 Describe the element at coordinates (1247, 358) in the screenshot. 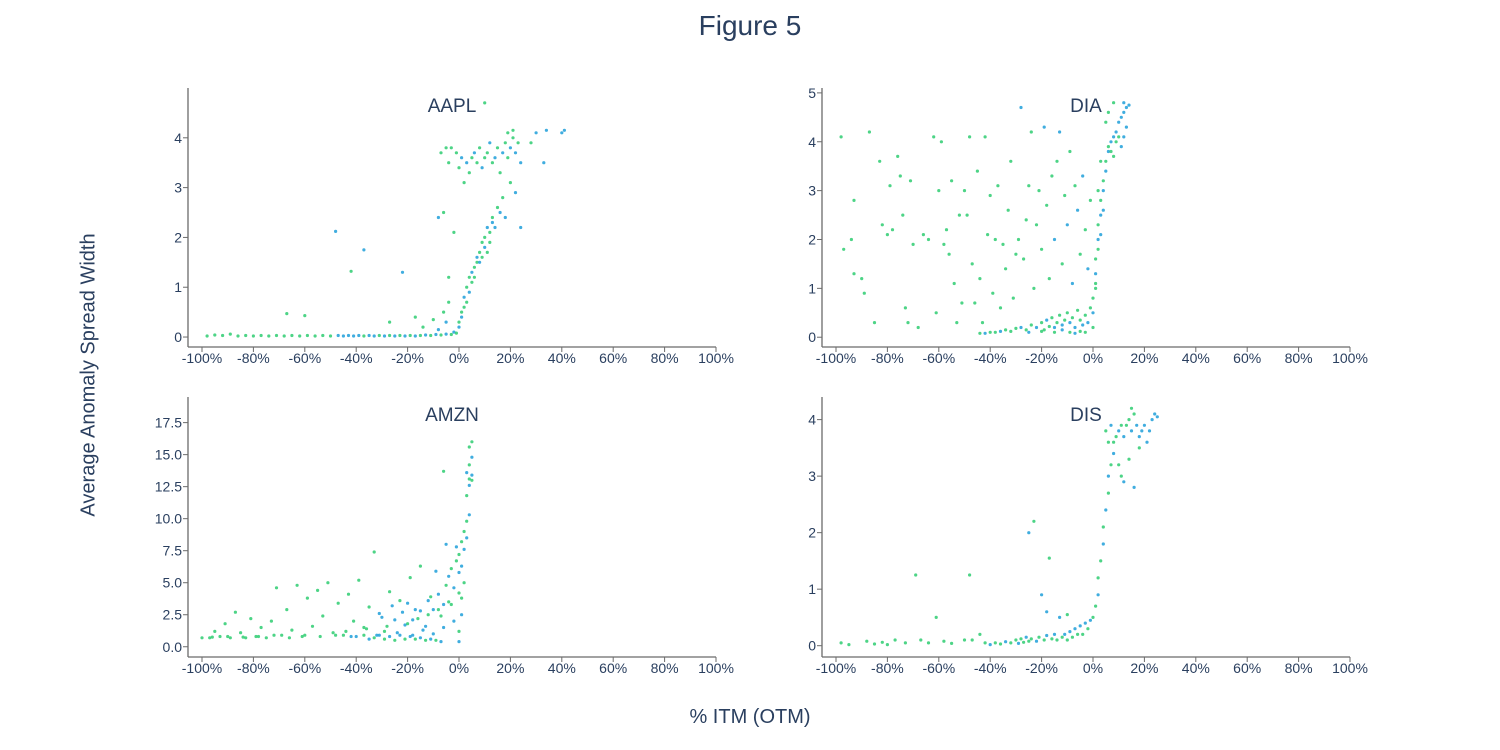

I see `x-tick-label: 60%` at that location.